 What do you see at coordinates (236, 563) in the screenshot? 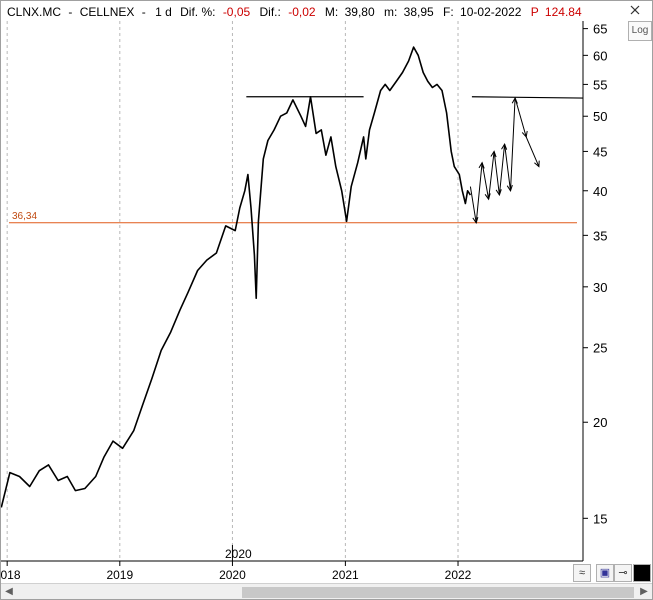
I see `x-axis-ticks: 2018 2019 2020 2021 2022` at bounding box center [236, 563].